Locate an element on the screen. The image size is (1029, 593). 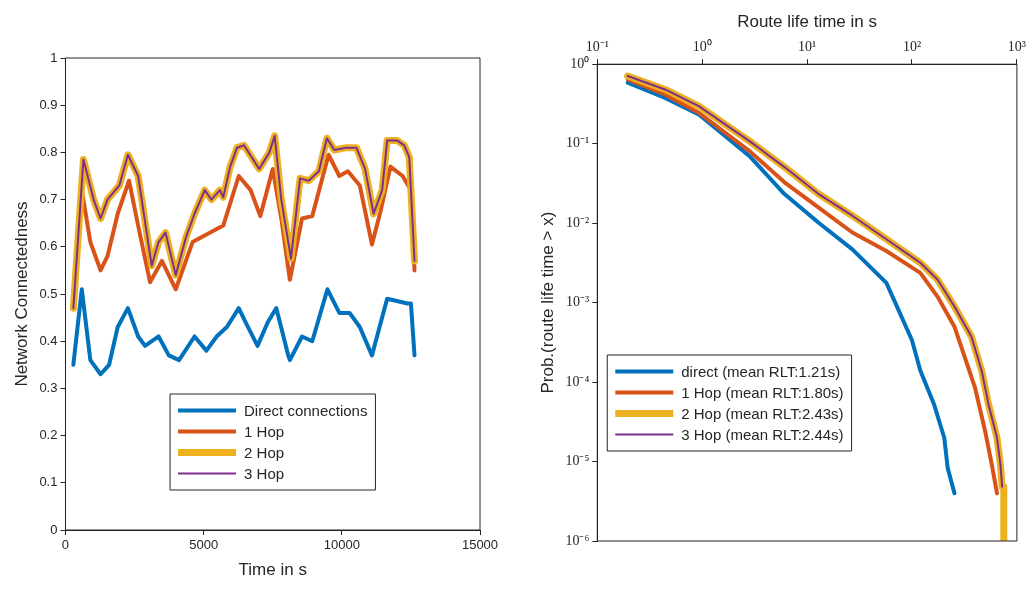
legend-label: 3 Hop (mean RLT:2.44s) is located at coordinates (762, 434).